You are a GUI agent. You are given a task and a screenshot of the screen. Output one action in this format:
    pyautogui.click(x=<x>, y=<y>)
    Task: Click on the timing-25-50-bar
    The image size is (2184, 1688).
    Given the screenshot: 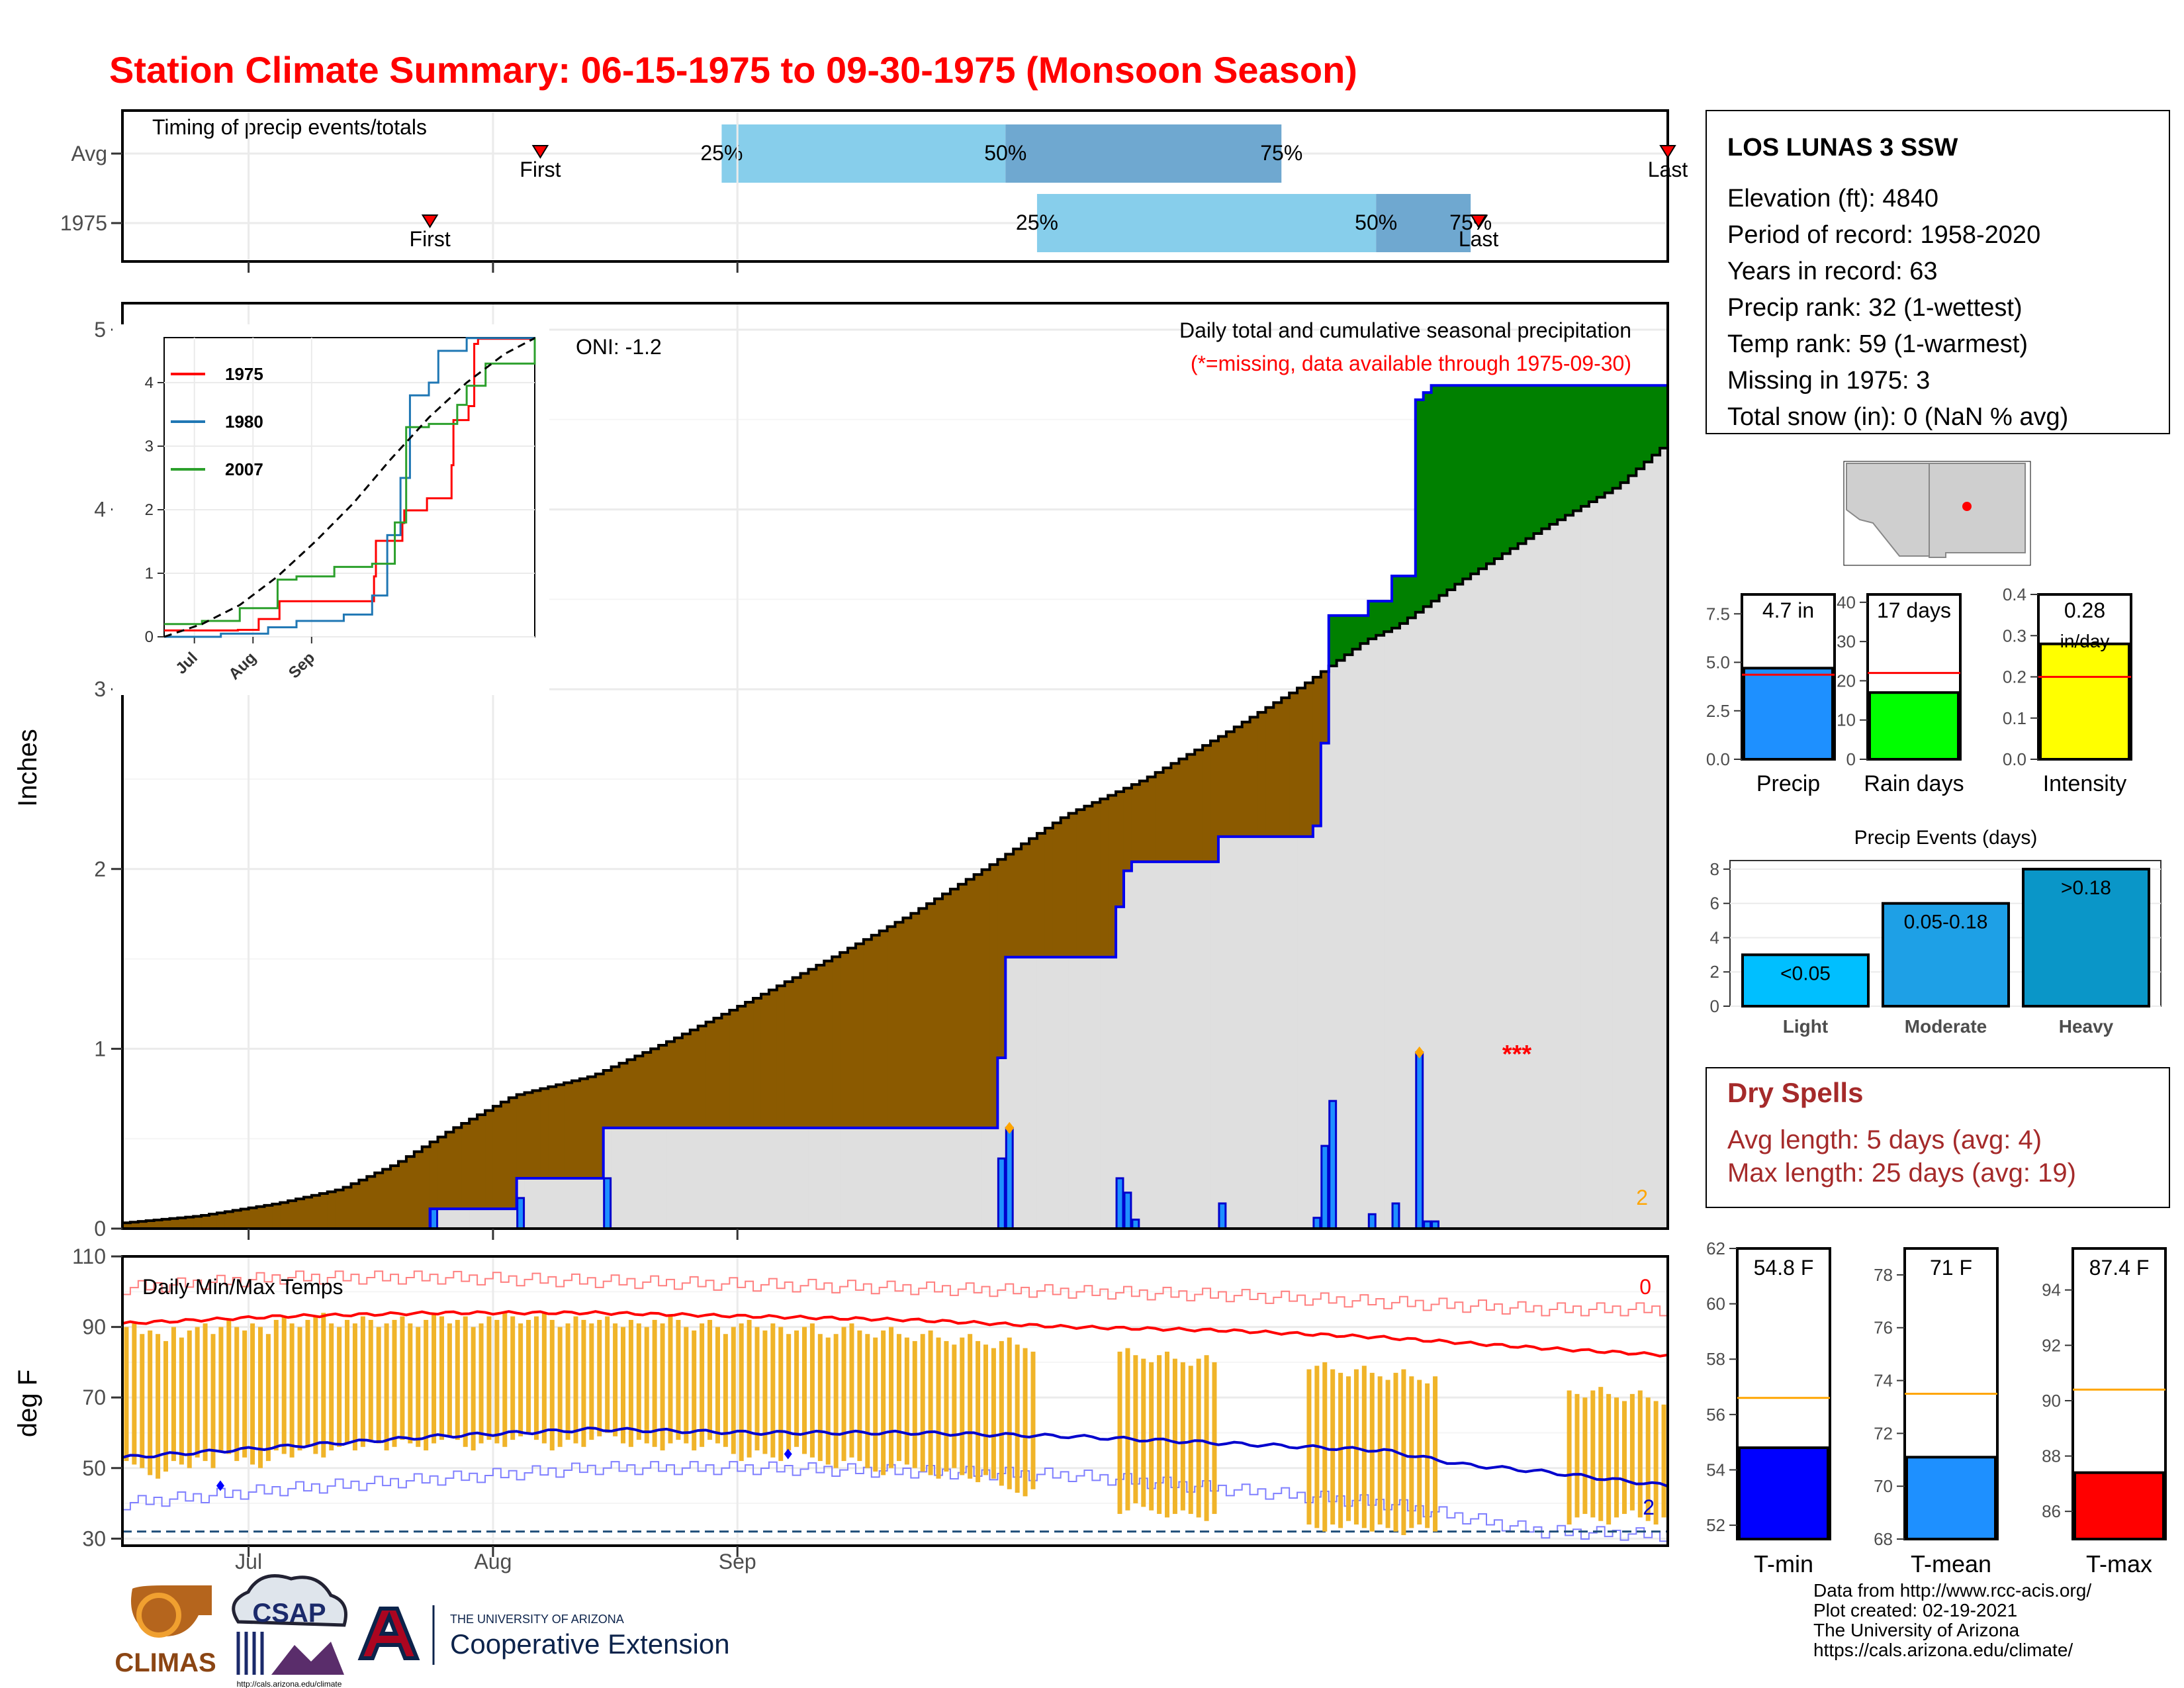 What is the action you would take?
    pyautogui.click(x=863, y=153)
    